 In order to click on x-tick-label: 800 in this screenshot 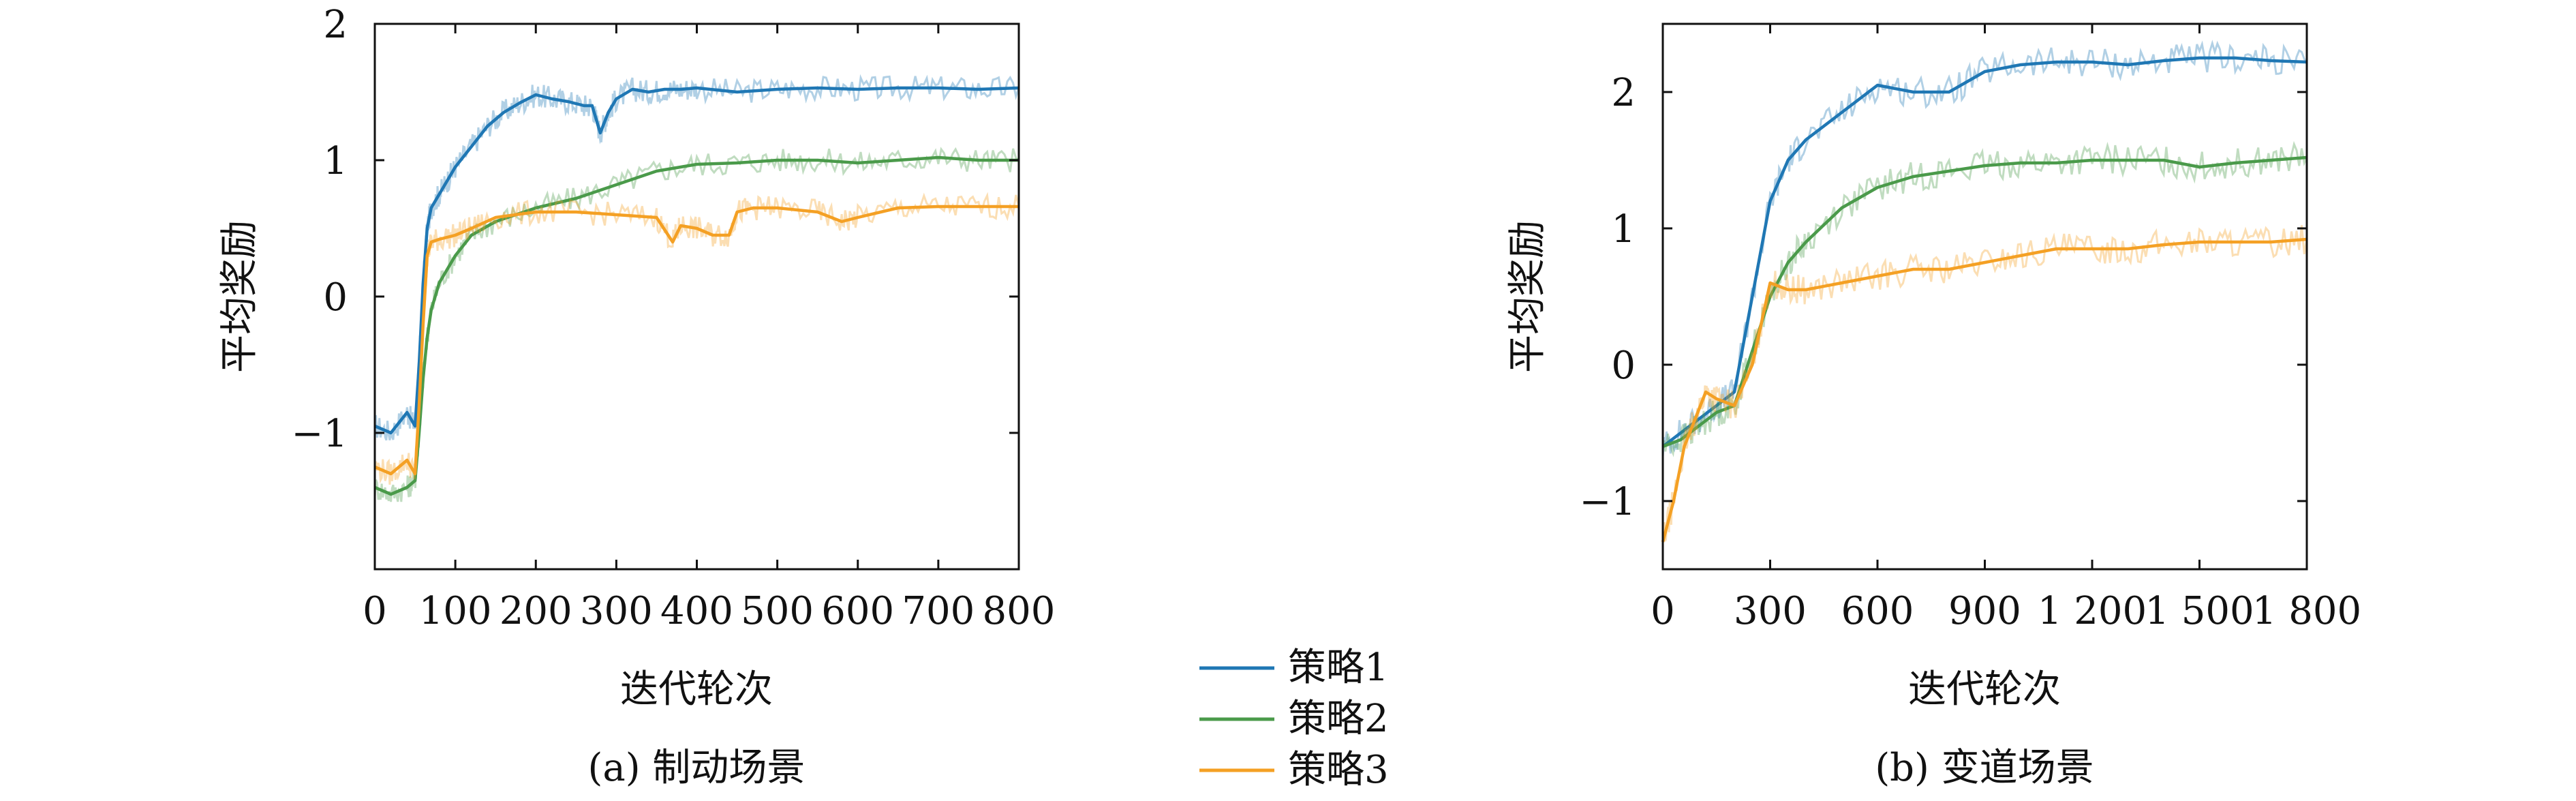, I will do `click(1019, 611)`.